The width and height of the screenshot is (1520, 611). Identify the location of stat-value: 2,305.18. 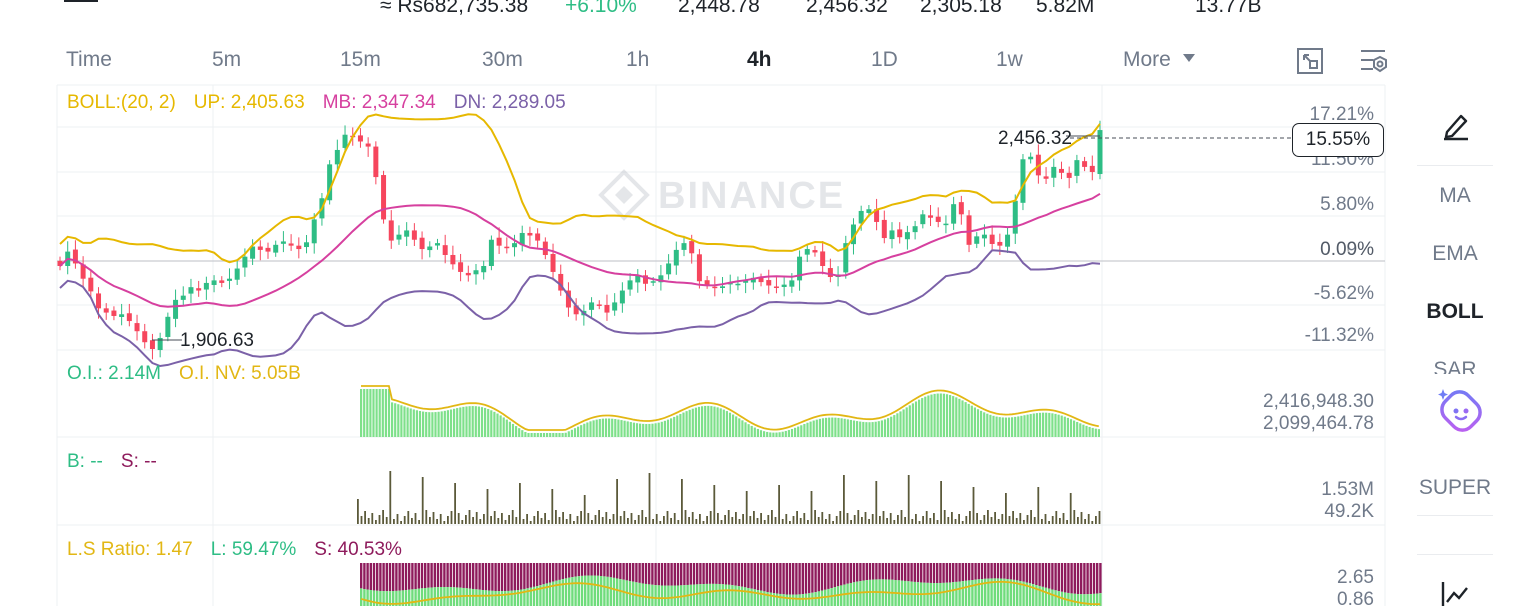
(961, 8).